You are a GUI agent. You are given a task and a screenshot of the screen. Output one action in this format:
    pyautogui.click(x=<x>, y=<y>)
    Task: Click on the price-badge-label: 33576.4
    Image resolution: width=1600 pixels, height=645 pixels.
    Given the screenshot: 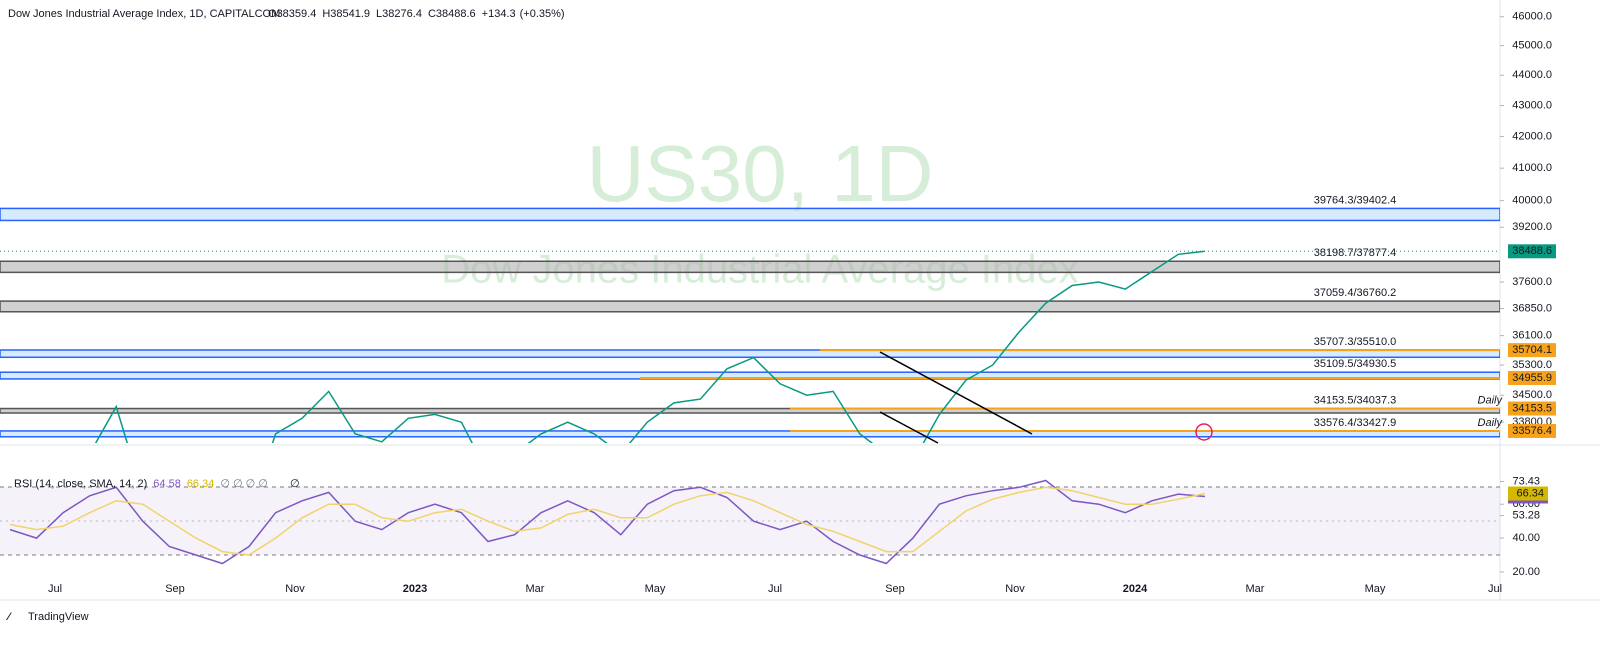 What is the action you would take?
    pyautogui.click(x=1532, y=431)
    